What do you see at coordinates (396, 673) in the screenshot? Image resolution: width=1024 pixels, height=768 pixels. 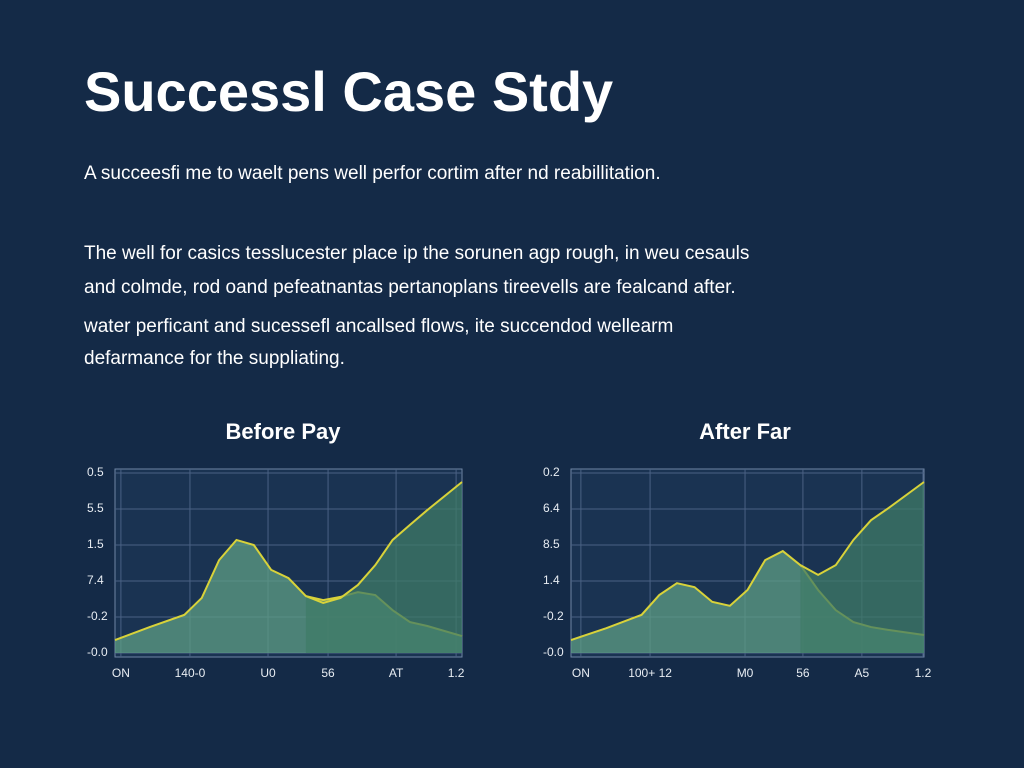 I see `x-tick-label: AT` at bounding box center [396, 673].